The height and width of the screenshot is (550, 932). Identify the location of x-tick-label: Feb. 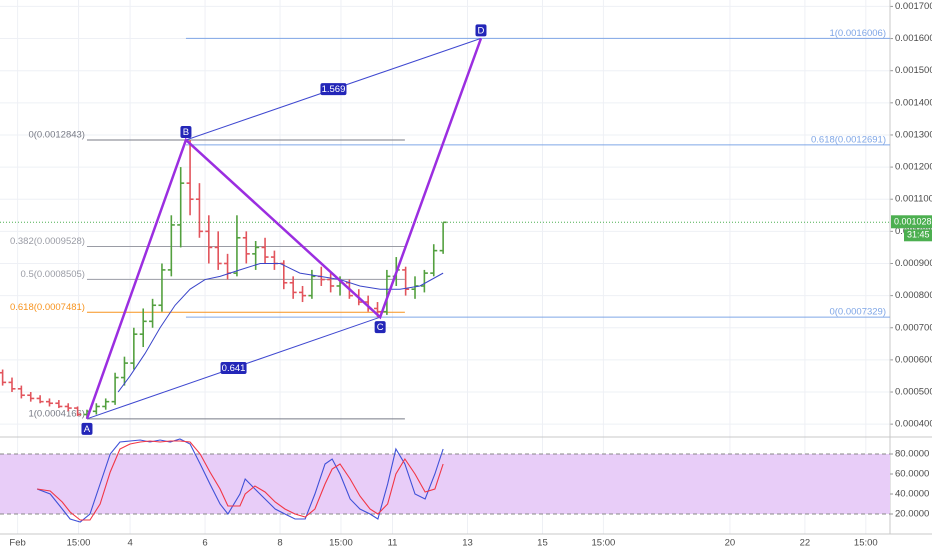
(17, 543).